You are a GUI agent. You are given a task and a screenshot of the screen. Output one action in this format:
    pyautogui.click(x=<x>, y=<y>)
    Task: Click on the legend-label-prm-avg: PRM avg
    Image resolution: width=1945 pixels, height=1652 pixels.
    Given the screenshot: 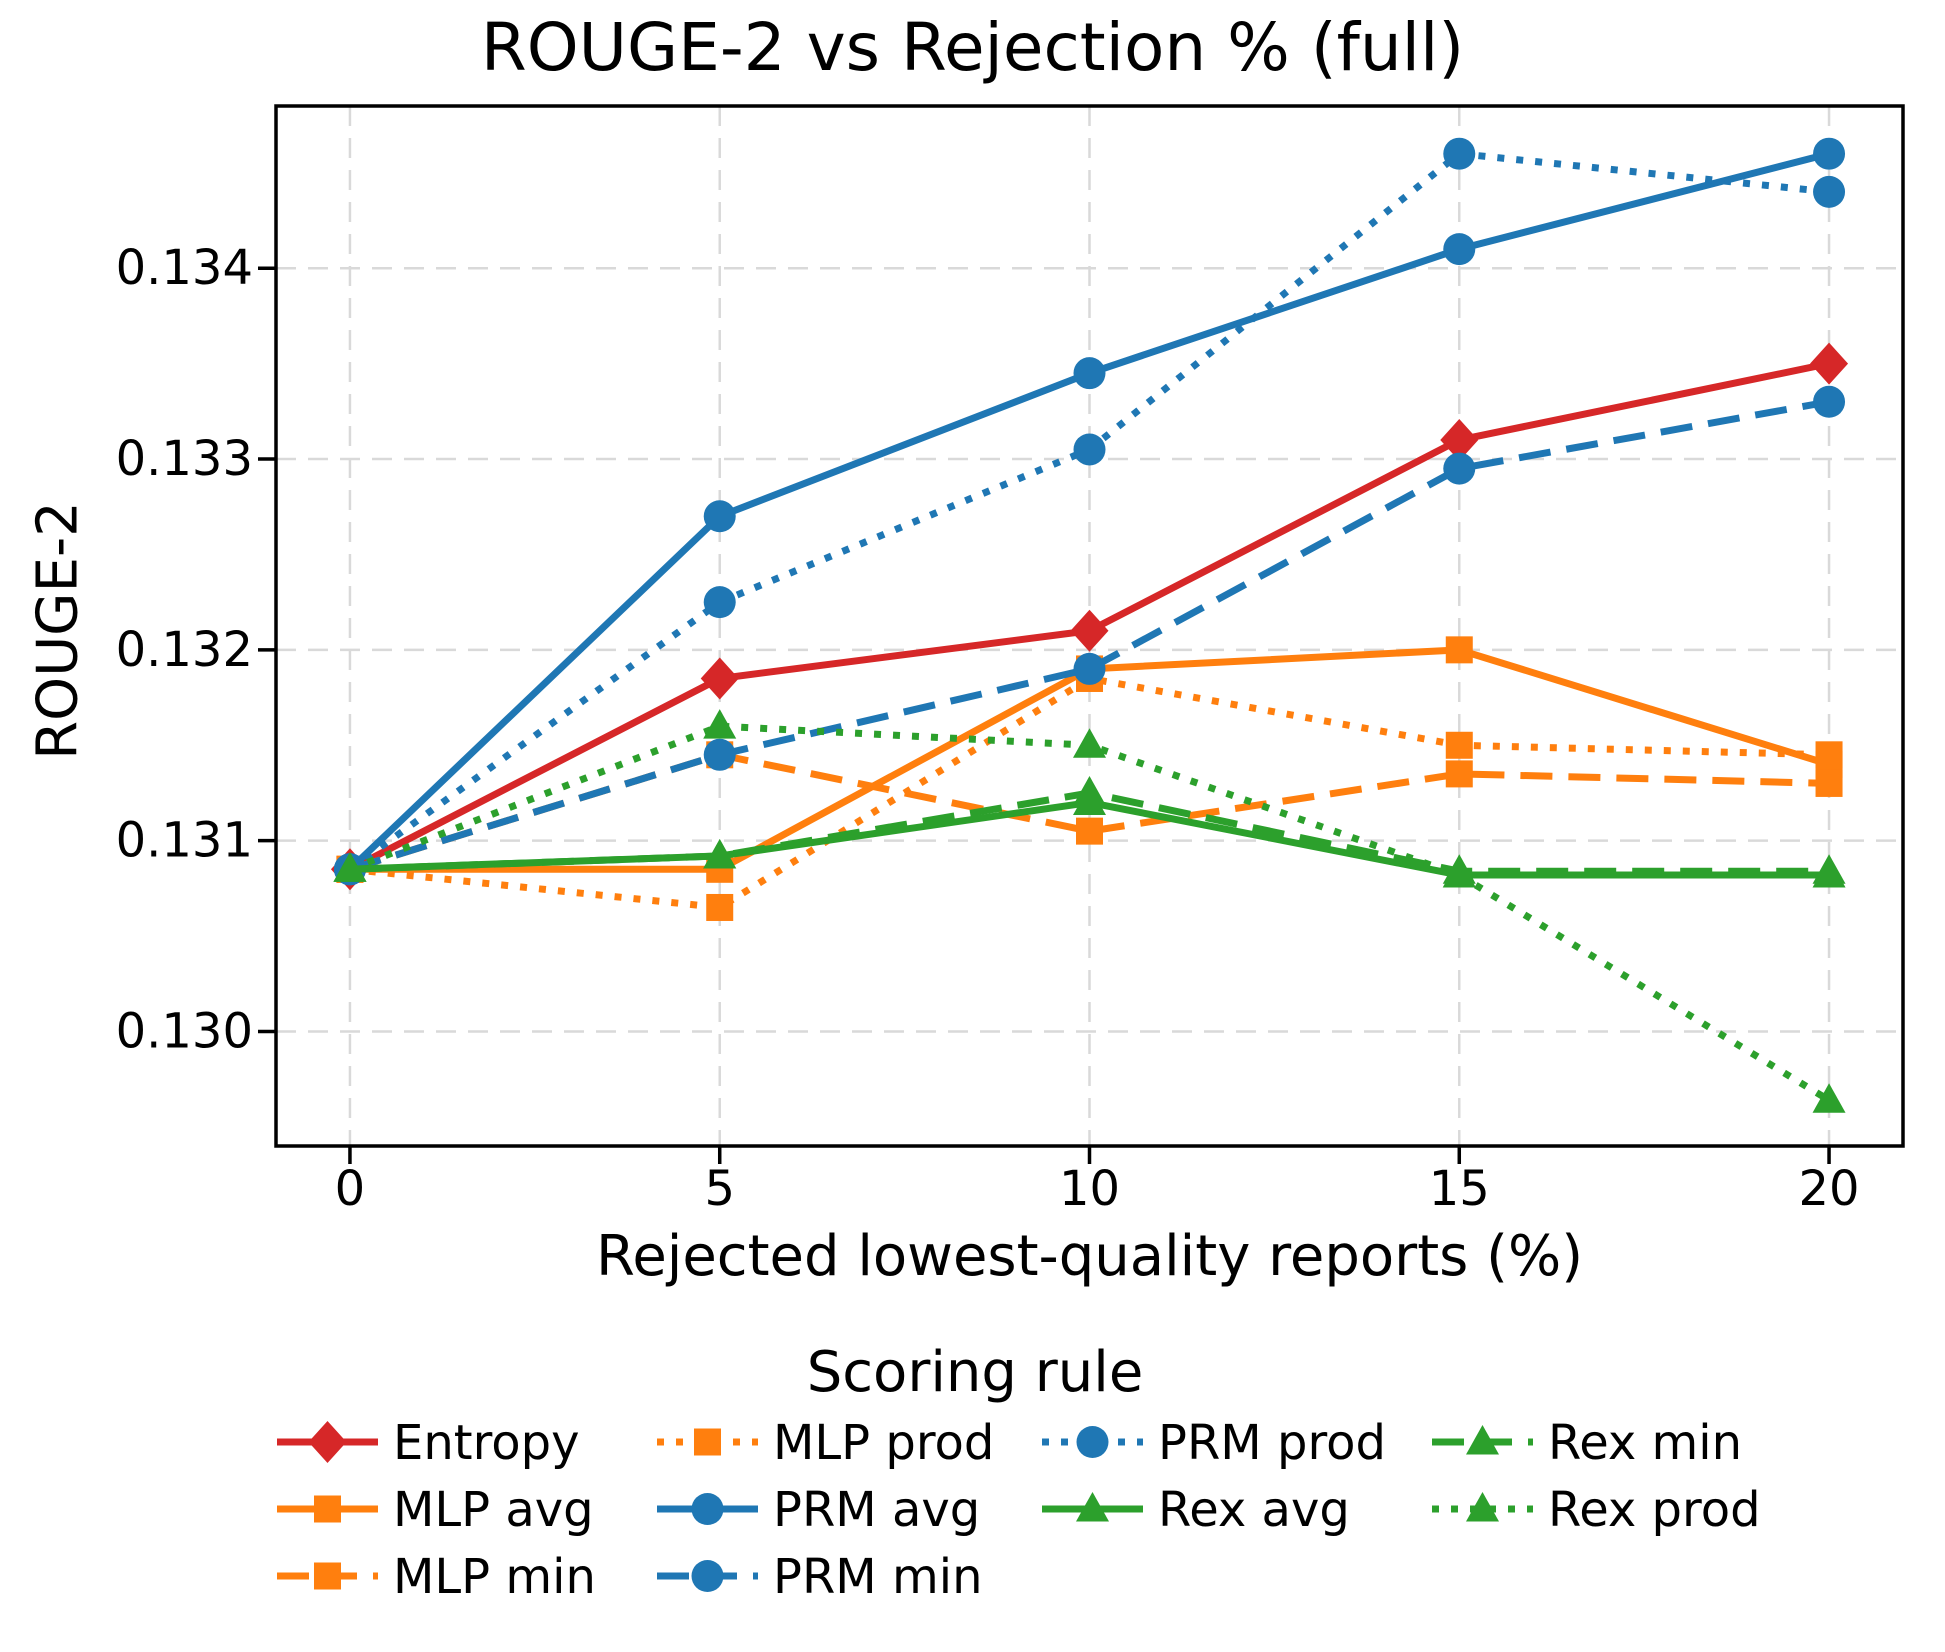 What is the action you would take?
    pyautogui.click(x=876, y=1510)
    